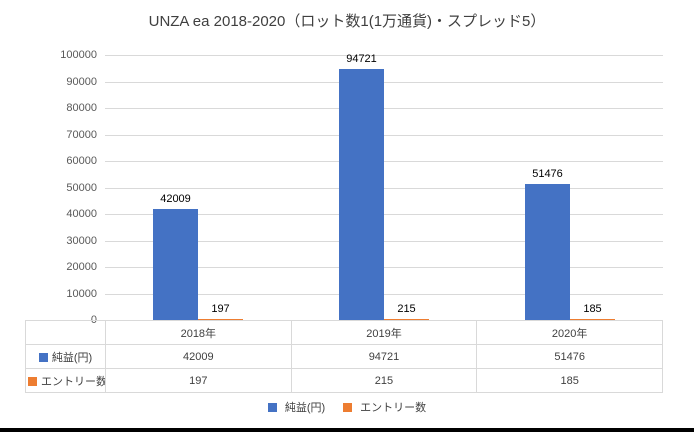  I want to click on legend-label: エントリー数, so click(393, 408).